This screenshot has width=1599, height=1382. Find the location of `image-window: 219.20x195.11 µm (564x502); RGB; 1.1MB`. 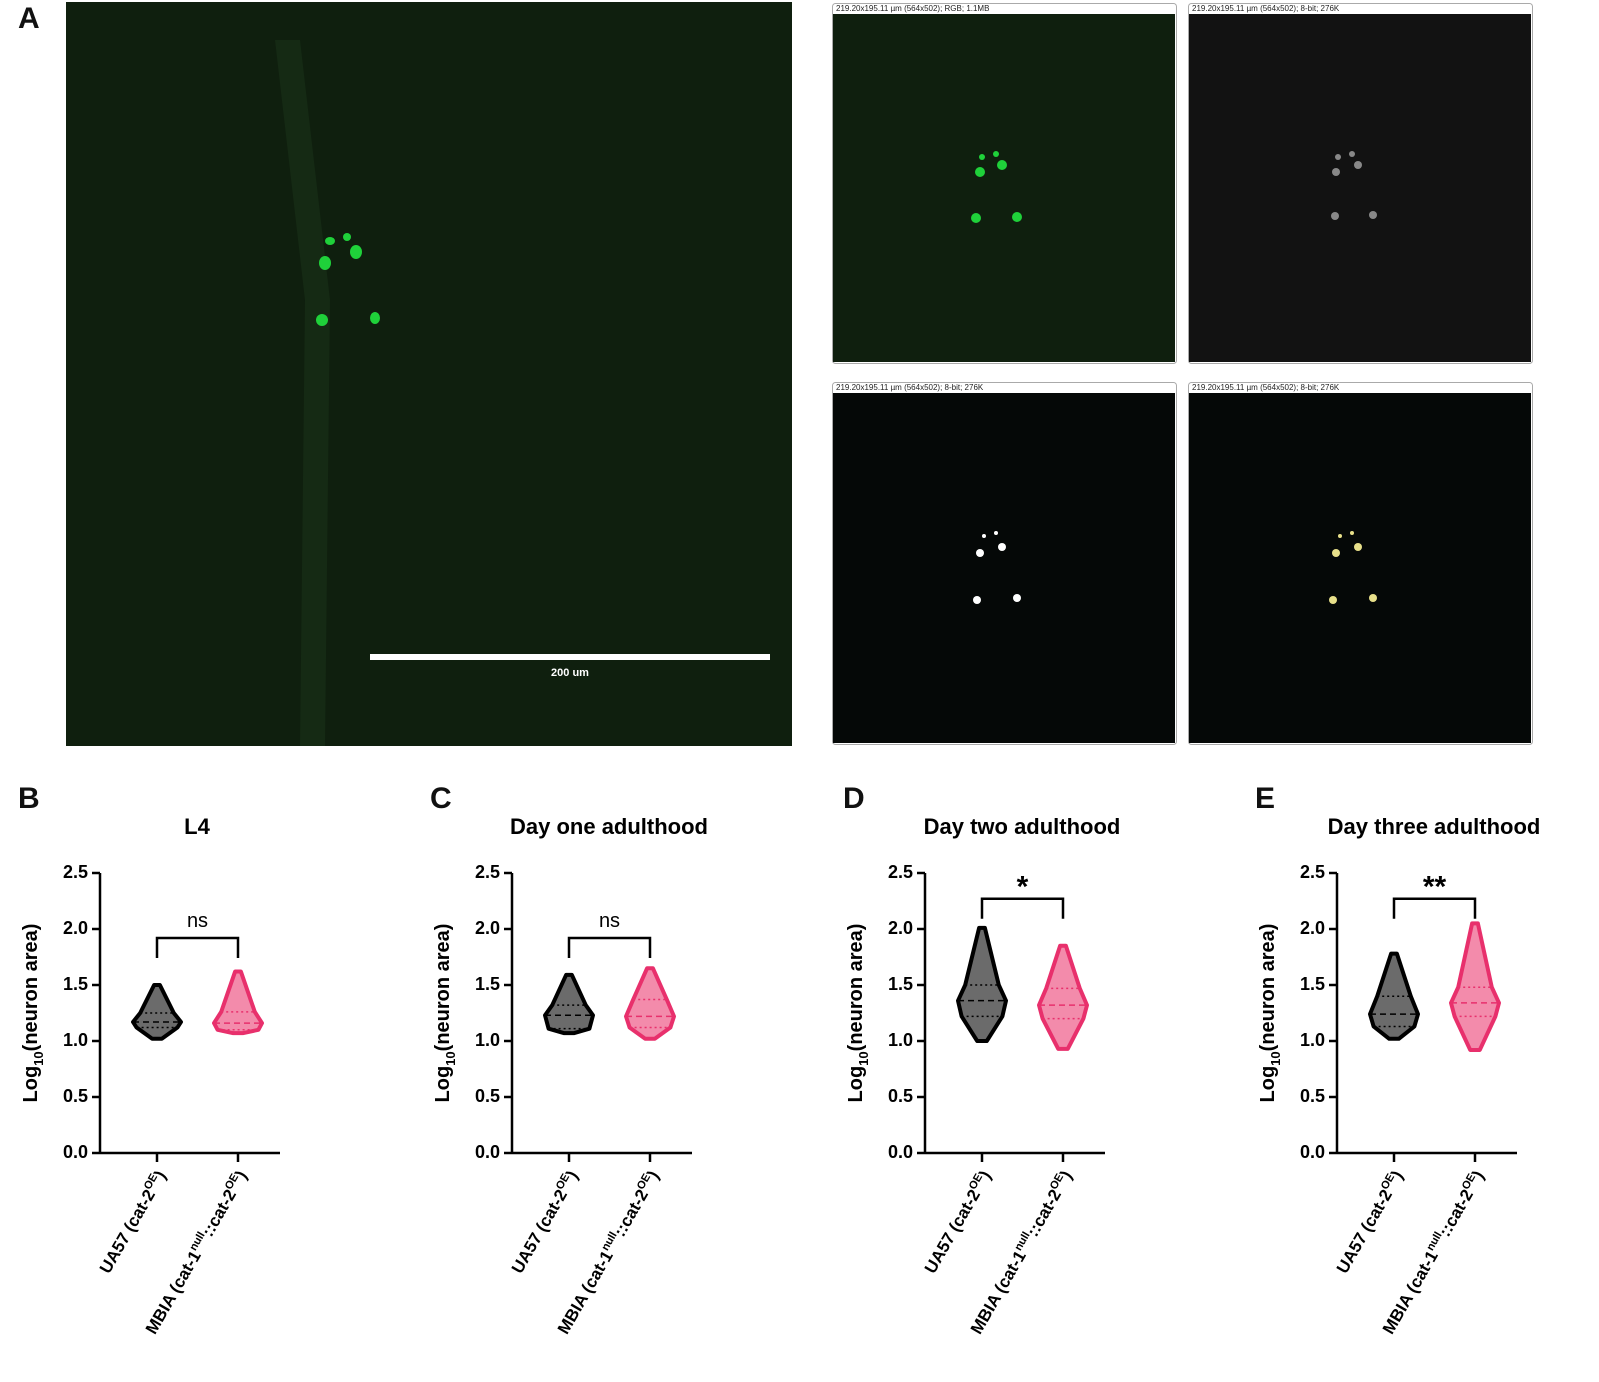

image-window: 219.20x195.11 µm (564x502); RGB; 1.1MB is located at coordinates (1004, 183).